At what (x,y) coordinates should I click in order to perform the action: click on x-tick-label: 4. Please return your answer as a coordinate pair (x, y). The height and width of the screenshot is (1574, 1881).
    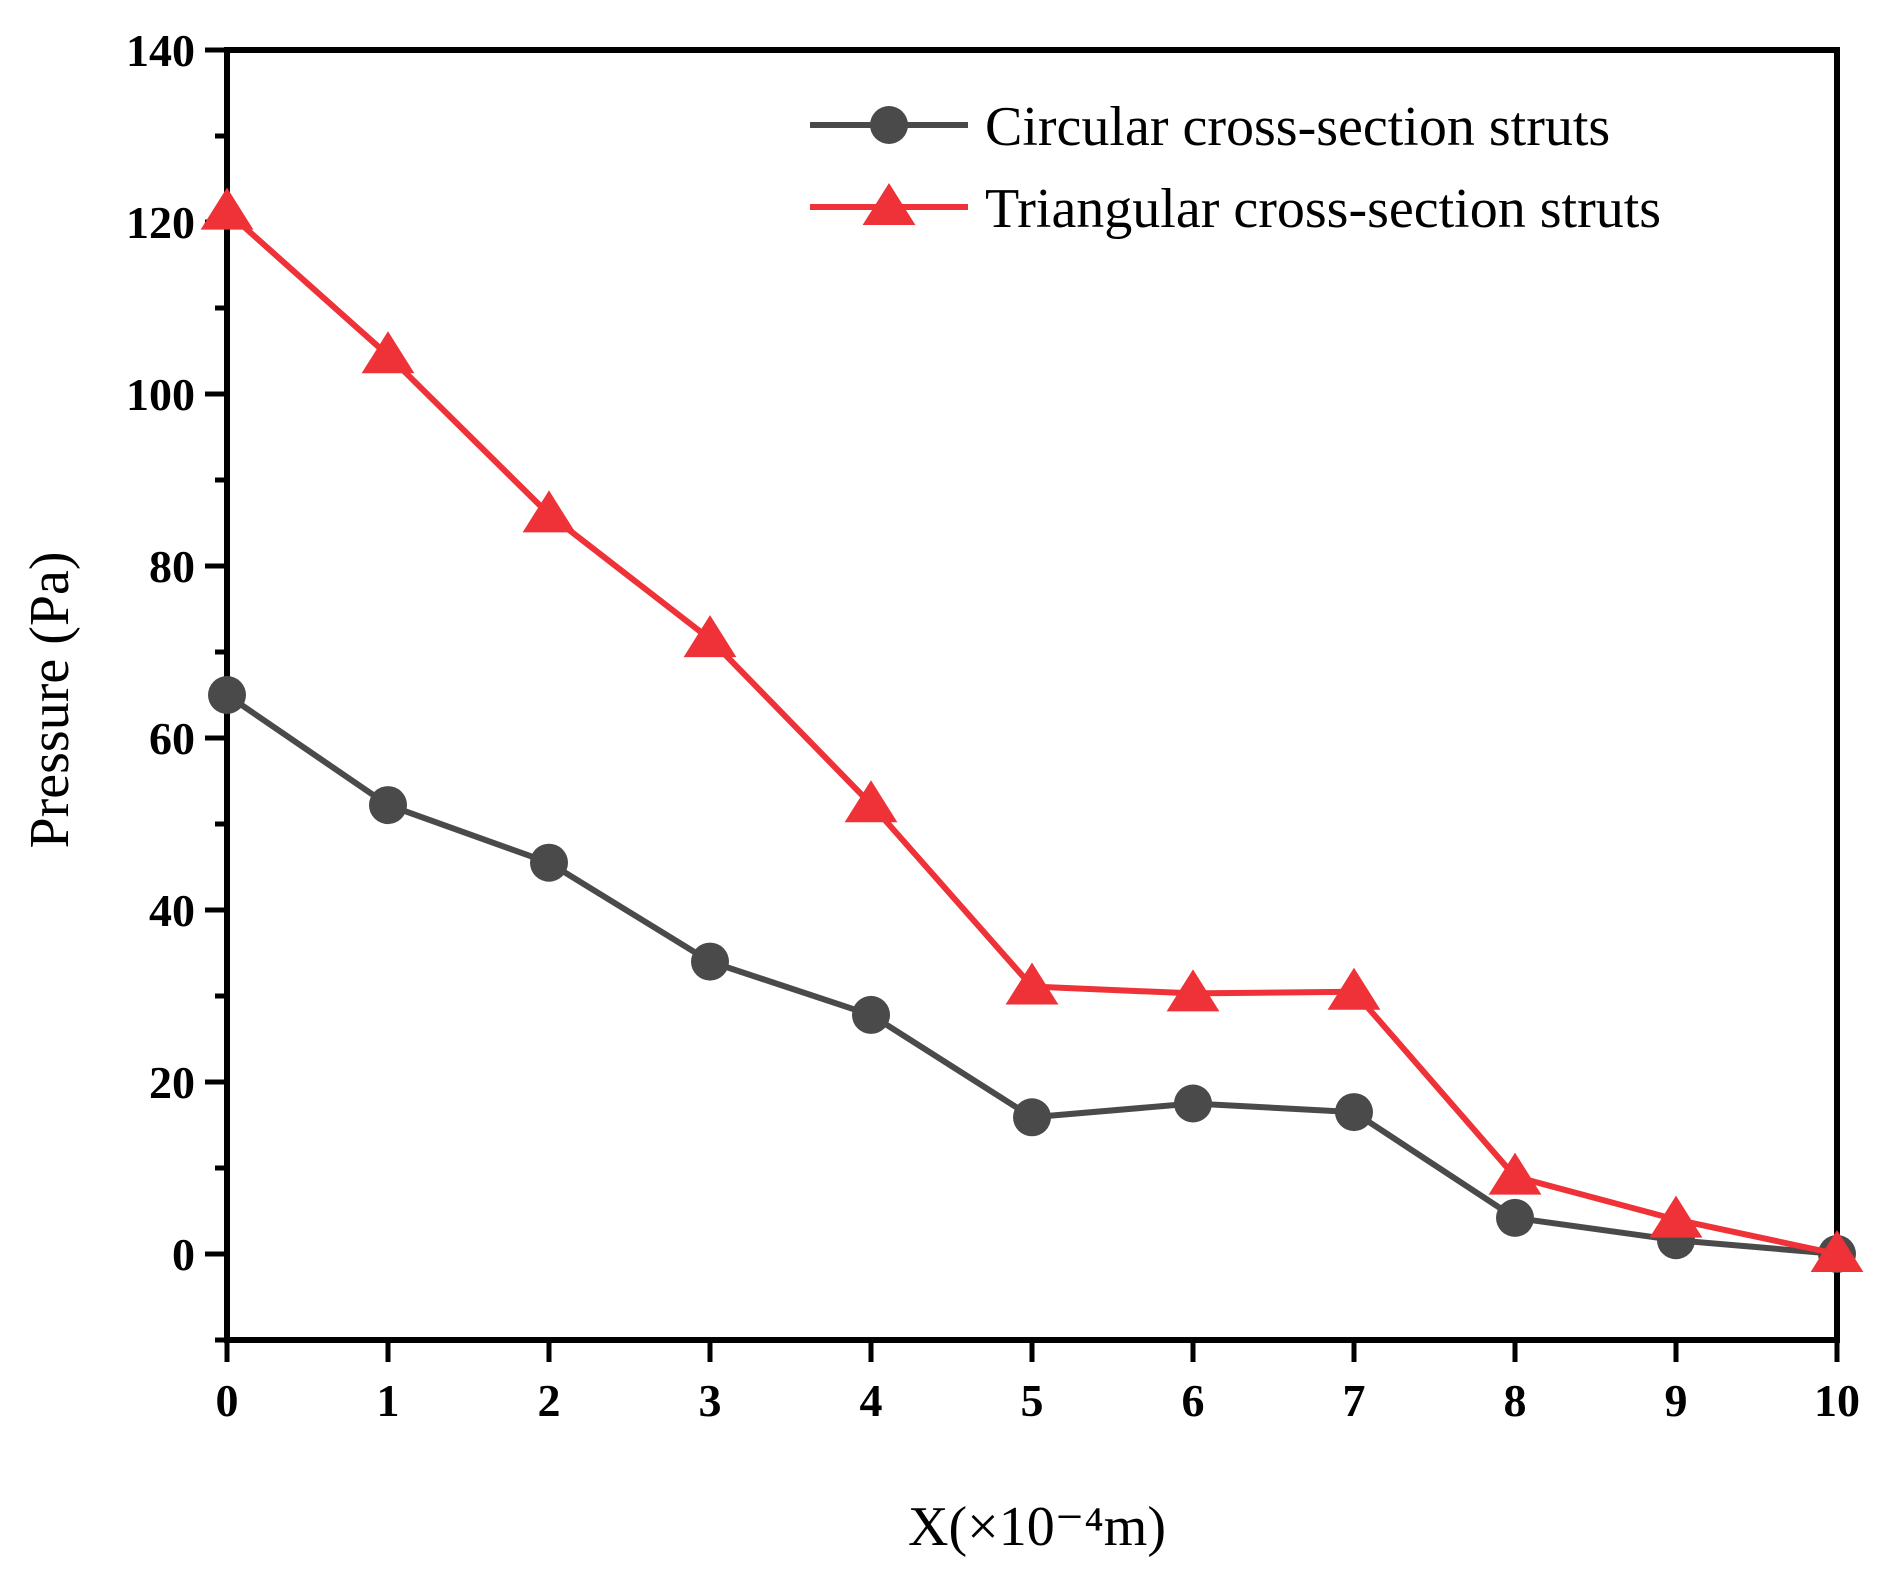
    Looking at the image, I should click on (871, 1400).